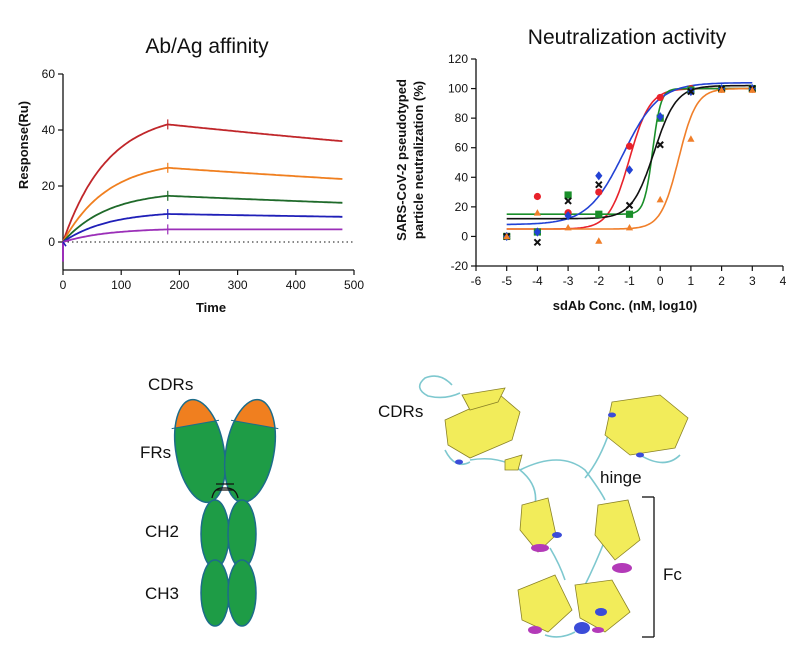 This screenshot has width=800, height=667. What do you see at coordinates (783, 281) in the screenshot?
I see `neutralization-x-tick-label: 4` at bounding box center [783, 281].